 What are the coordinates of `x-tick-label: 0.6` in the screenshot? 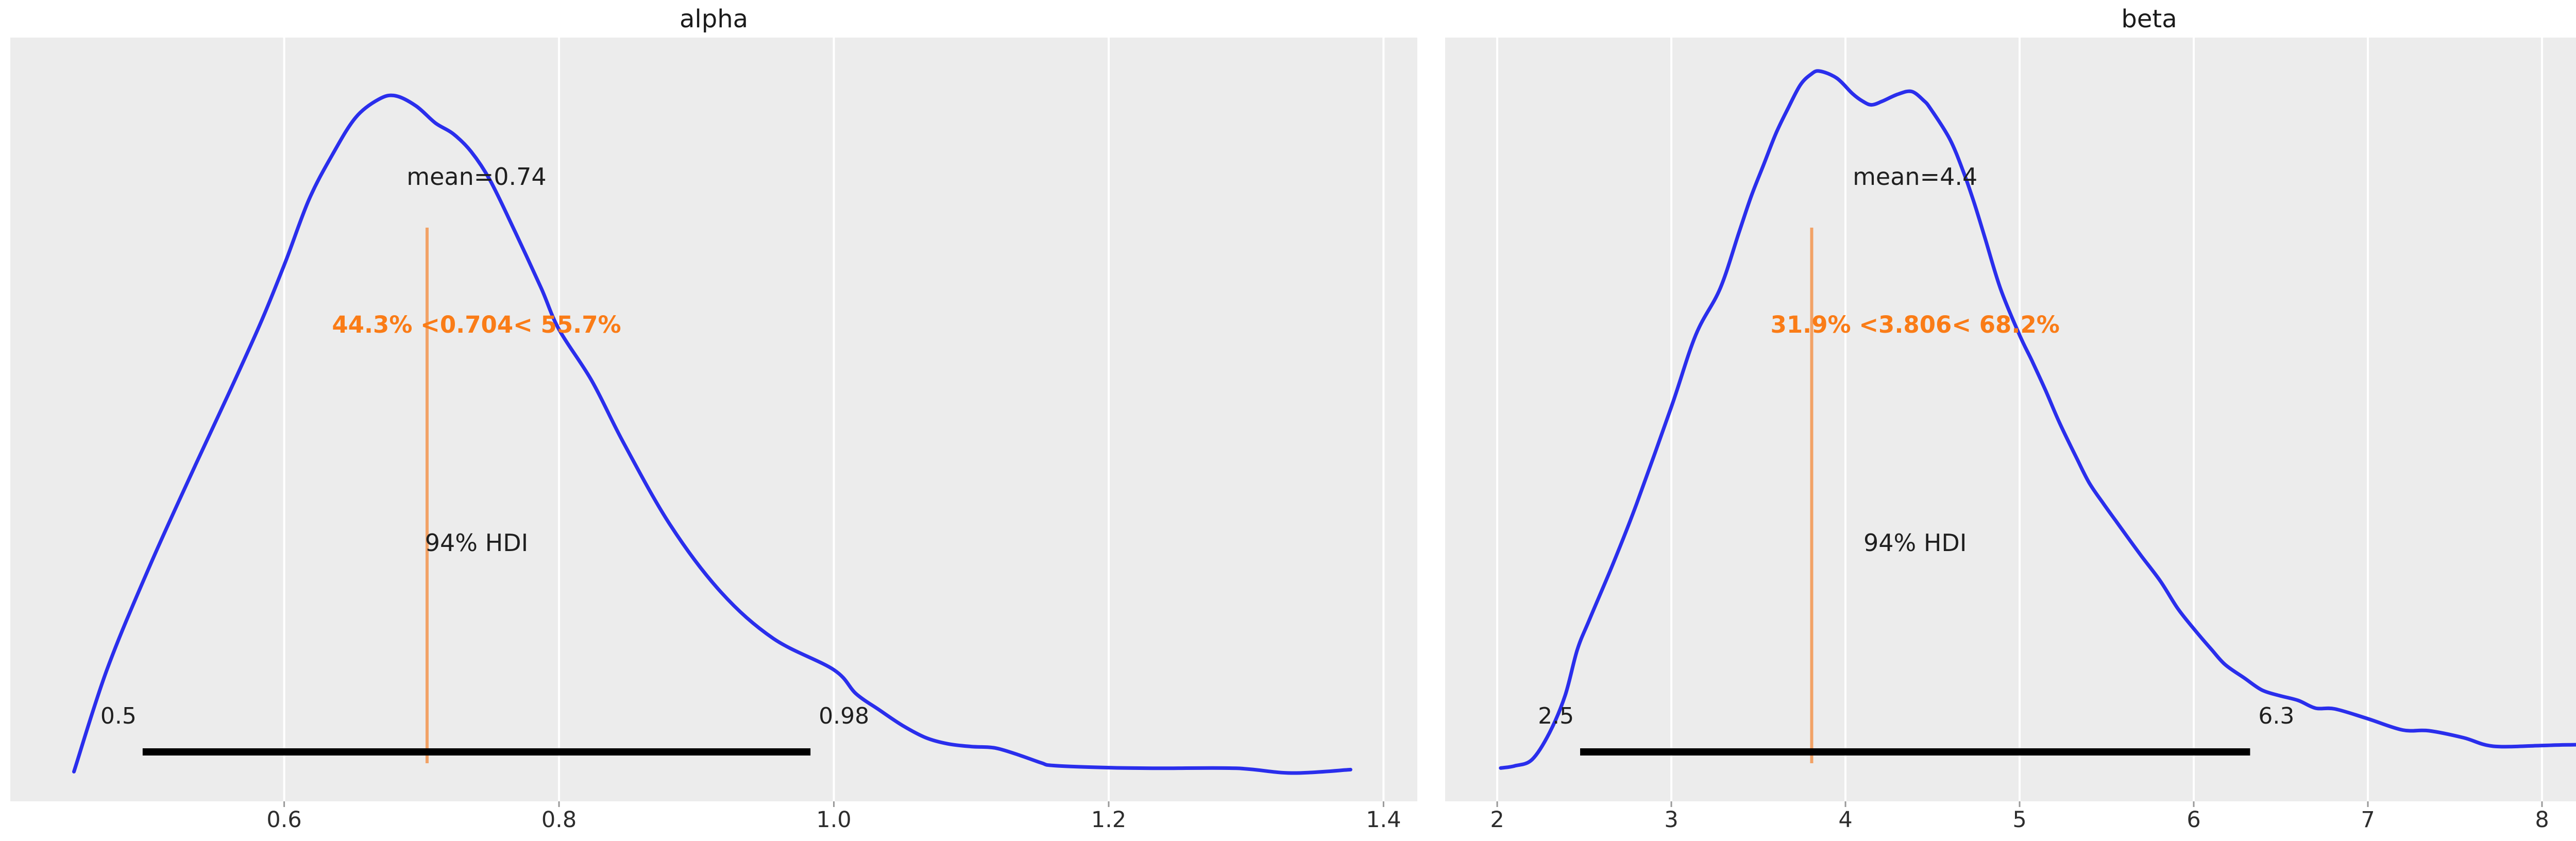 It's located at (283, 820).